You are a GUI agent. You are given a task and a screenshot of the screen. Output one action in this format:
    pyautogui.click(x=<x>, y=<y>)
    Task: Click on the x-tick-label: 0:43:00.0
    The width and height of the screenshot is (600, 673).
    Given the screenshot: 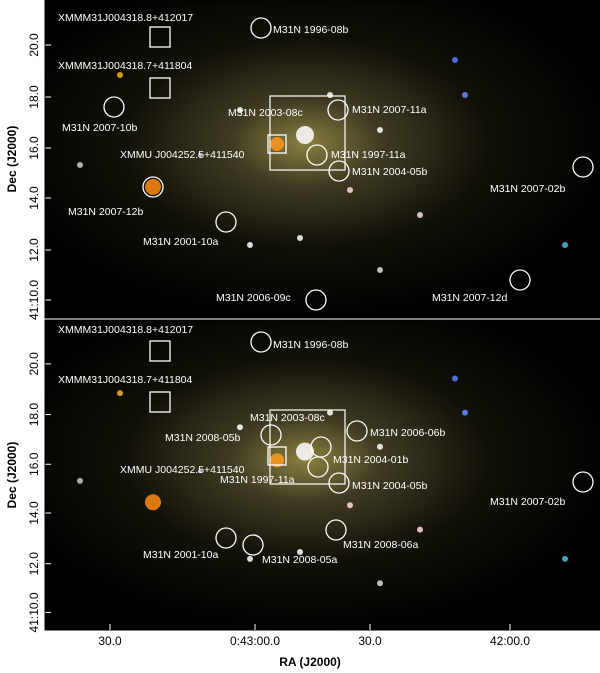 What is the action you would take?
    pyautogui.click(x=255, y=641)
    